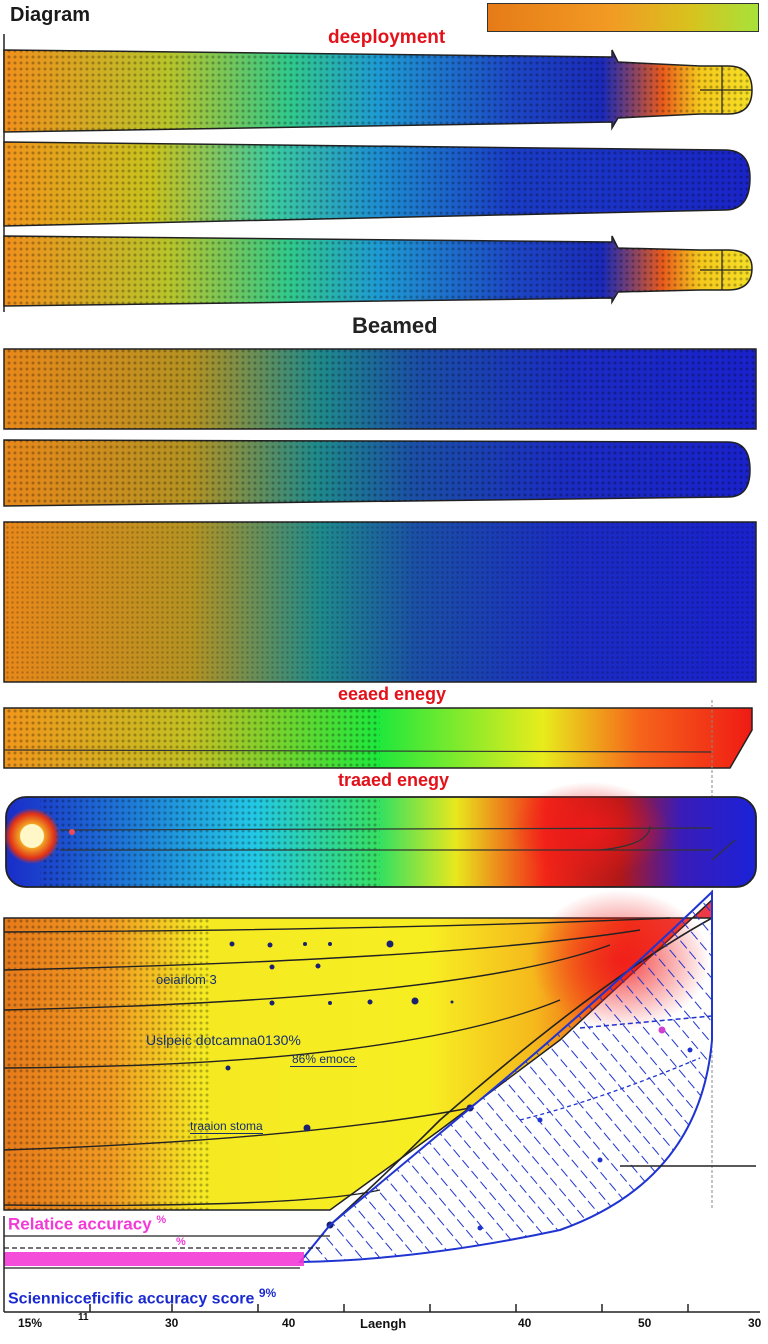 Image resolution: width=768 pixels, height=1344 pixels. I want to click on traaed-energy-label: traaed enegy, so click(394, 780).